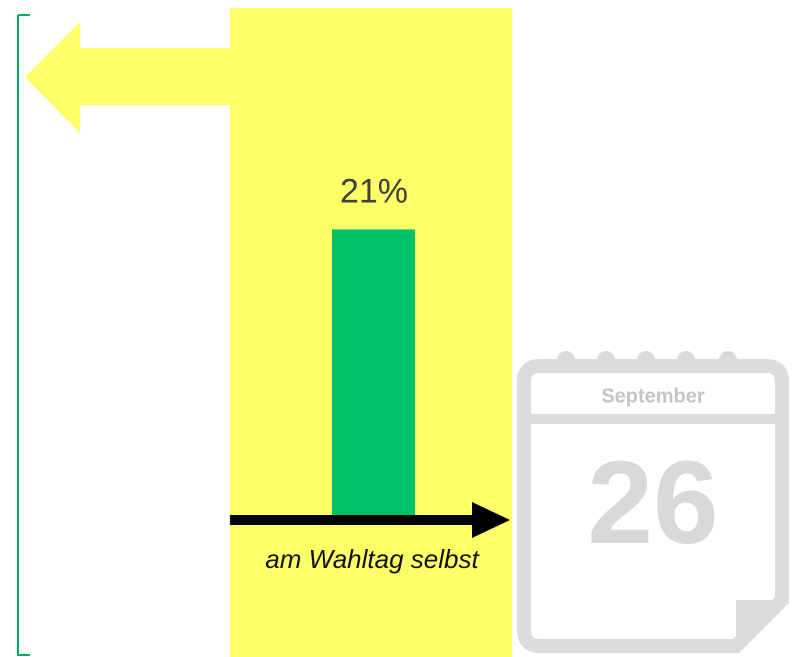  What do you see at coordinates (653, 396) in the screenshot?
I see `calendar-month: September` at bounding box center [653, 396].